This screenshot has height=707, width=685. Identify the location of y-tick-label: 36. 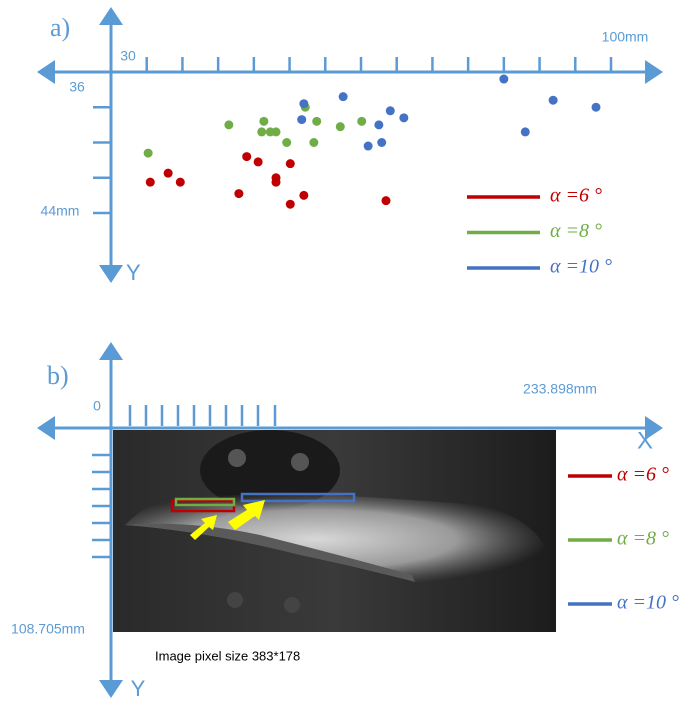
(77, 87).